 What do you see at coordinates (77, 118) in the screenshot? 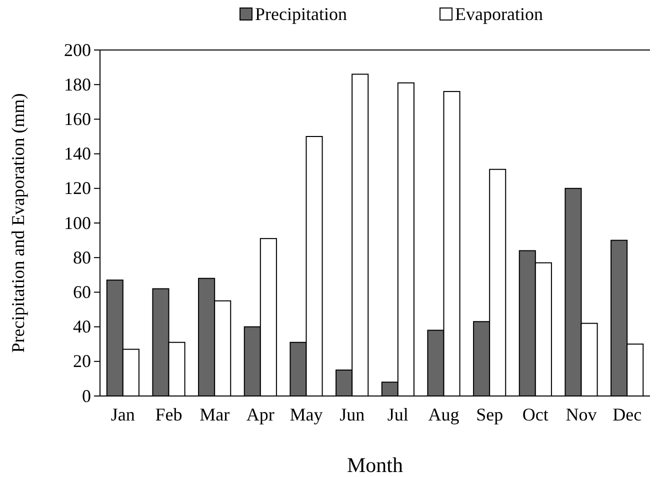
I see `y-tick-label: 160` at bounding box center [77, 118].